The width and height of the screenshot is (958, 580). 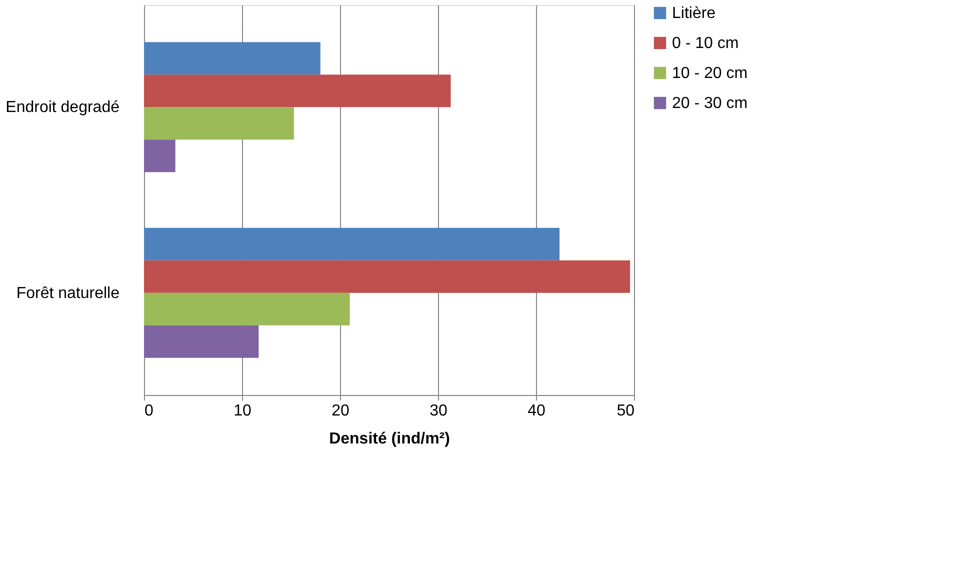 I want to click on legend-label: 10 - 20 cm, so click(x=710, y=73).